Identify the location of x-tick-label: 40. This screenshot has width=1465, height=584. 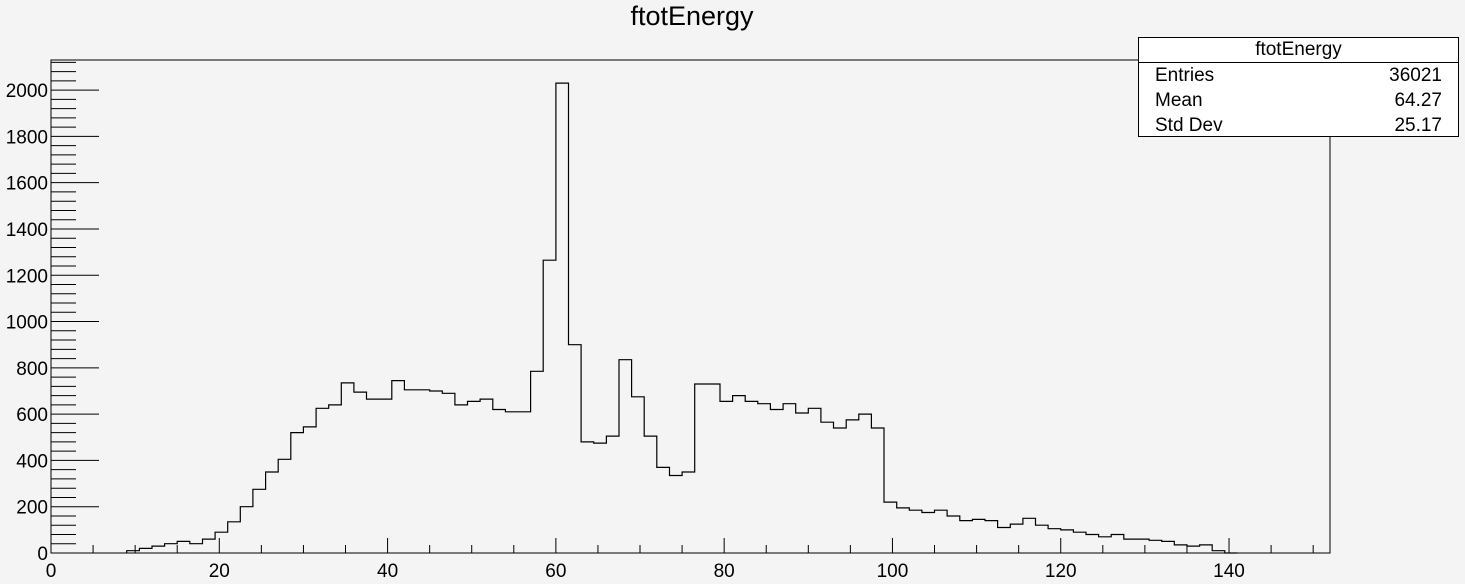
(387, 571).